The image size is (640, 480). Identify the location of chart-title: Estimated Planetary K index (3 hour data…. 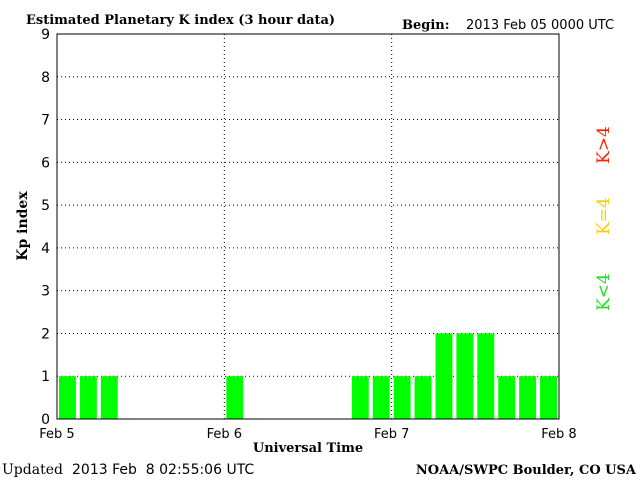
(180, 20).